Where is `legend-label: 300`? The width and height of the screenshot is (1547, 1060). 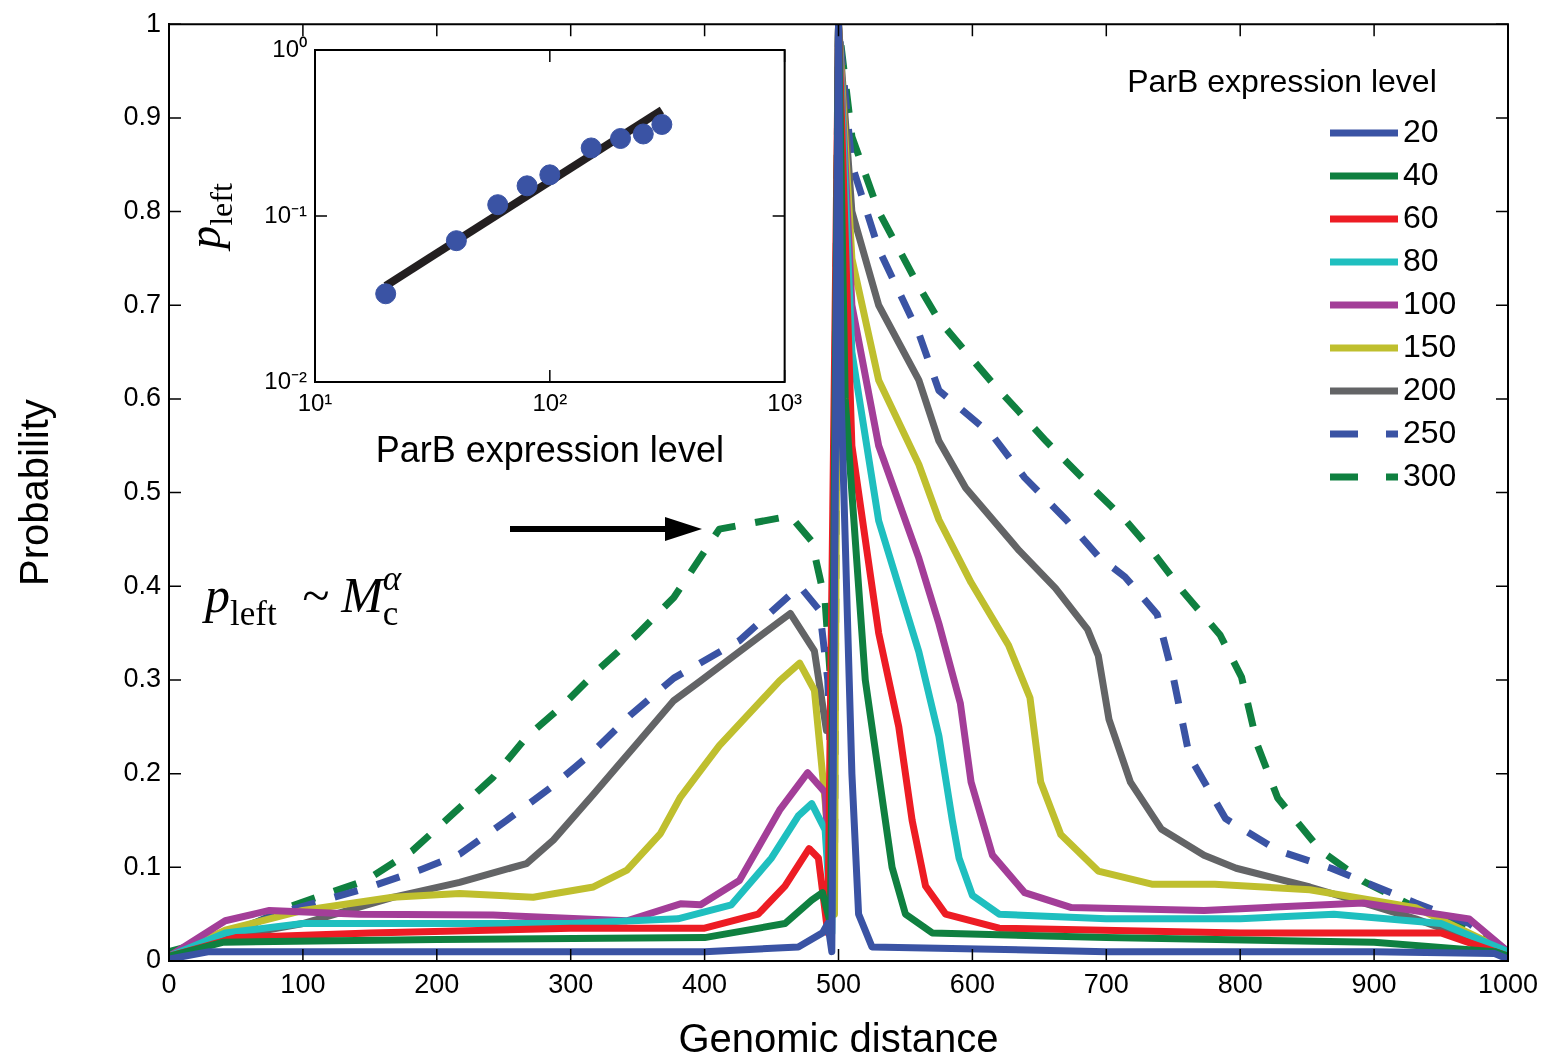 legend-label: 300 is located at coordinates (1430, 474).